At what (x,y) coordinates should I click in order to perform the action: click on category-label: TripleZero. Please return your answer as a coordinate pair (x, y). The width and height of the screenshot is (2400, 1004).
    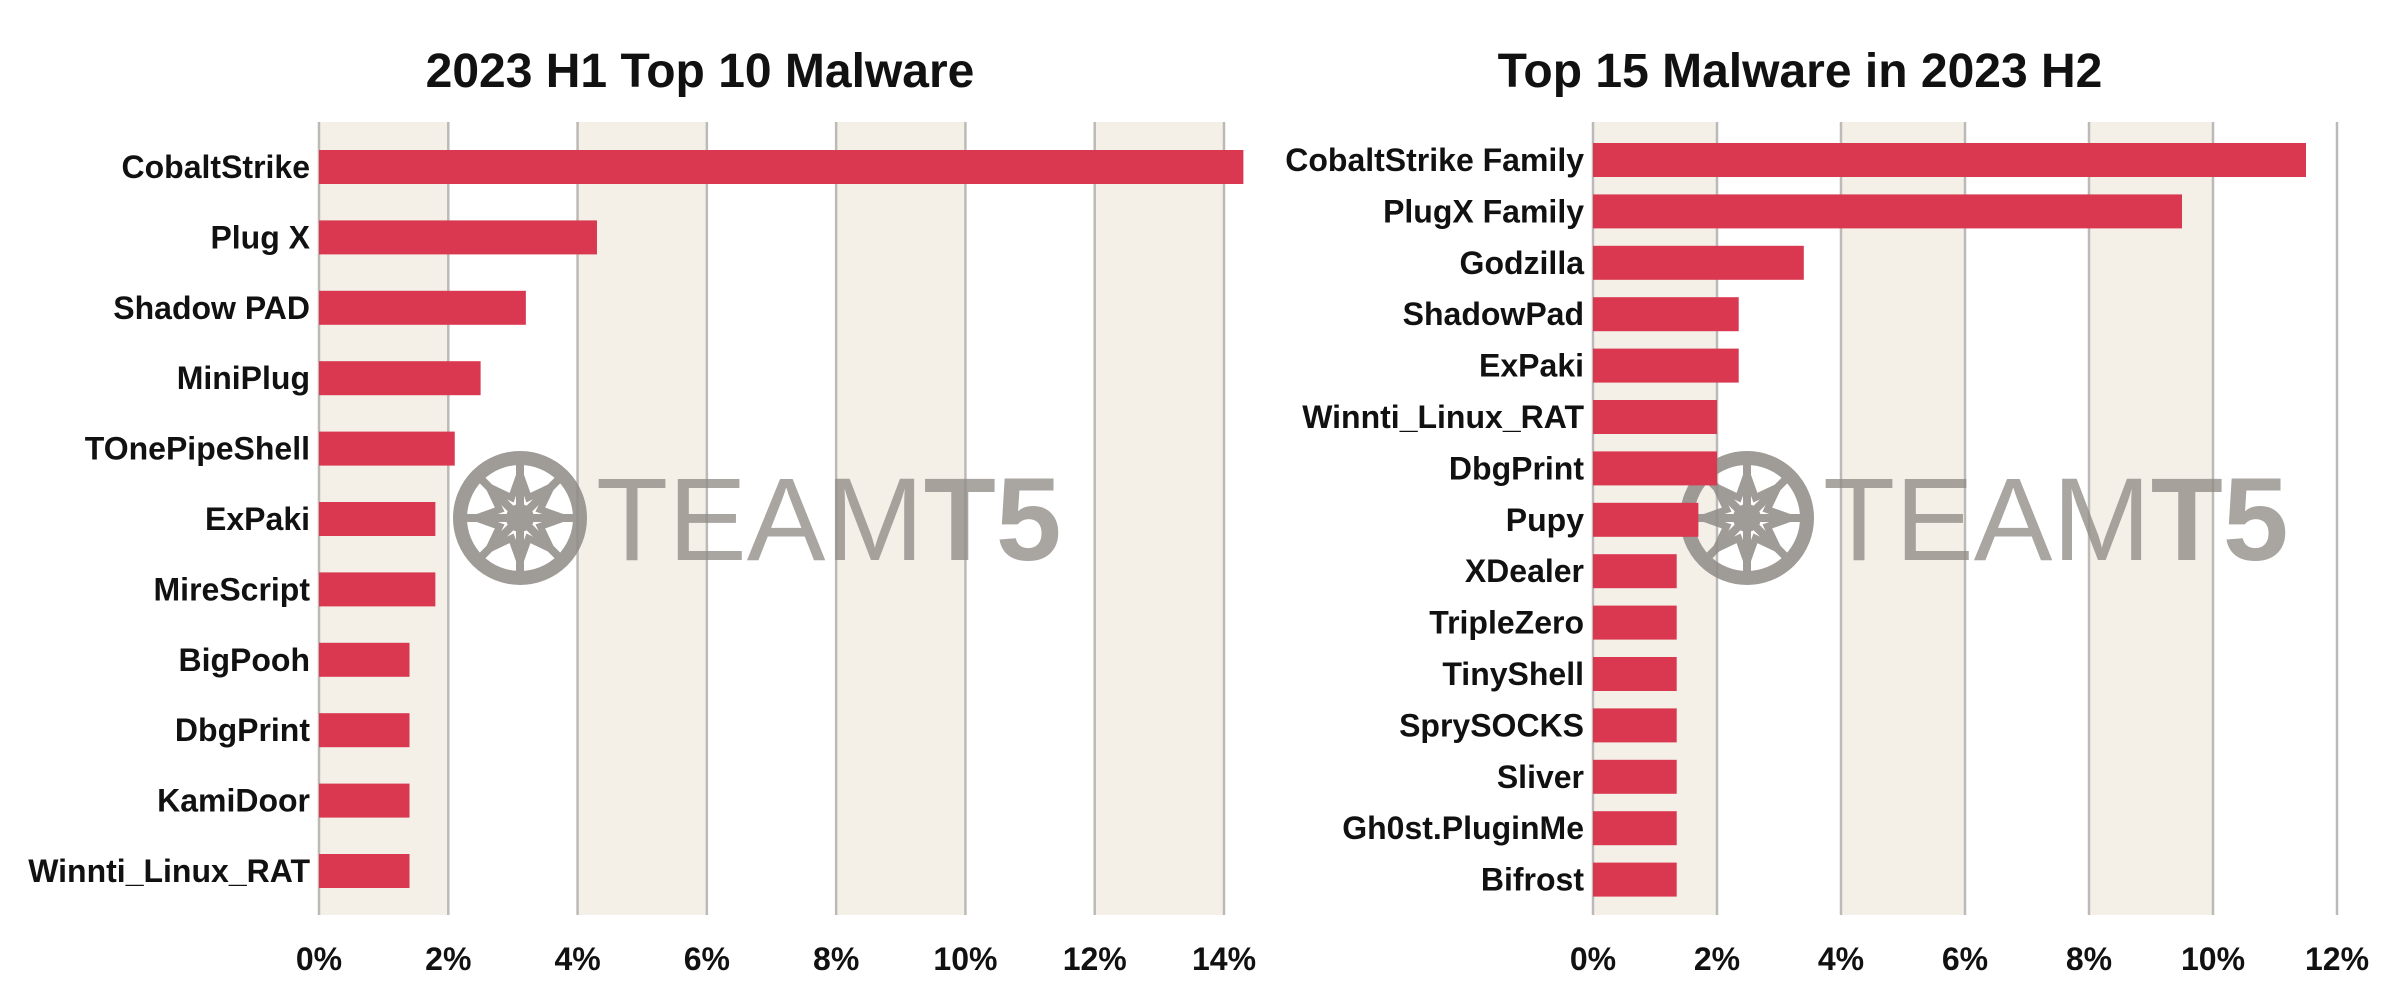
    Looking at the image, I should click on (1506, 623).